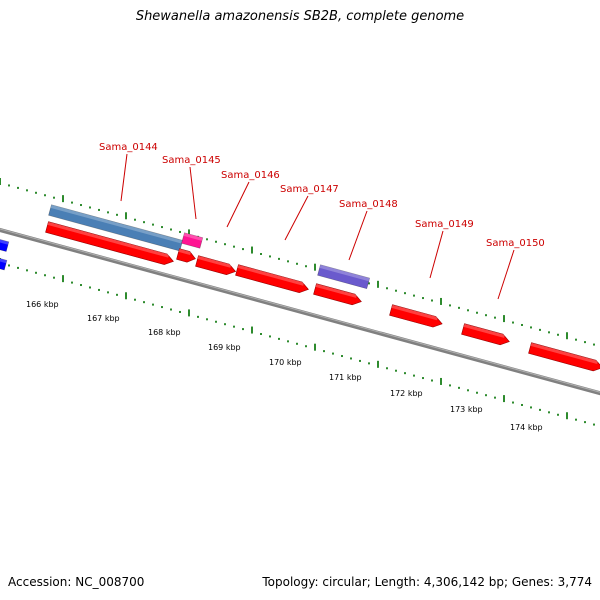 The height and width of the screenshot is (600, 600). I want to click on scale-label: 170 kbp, so click(285, 362).